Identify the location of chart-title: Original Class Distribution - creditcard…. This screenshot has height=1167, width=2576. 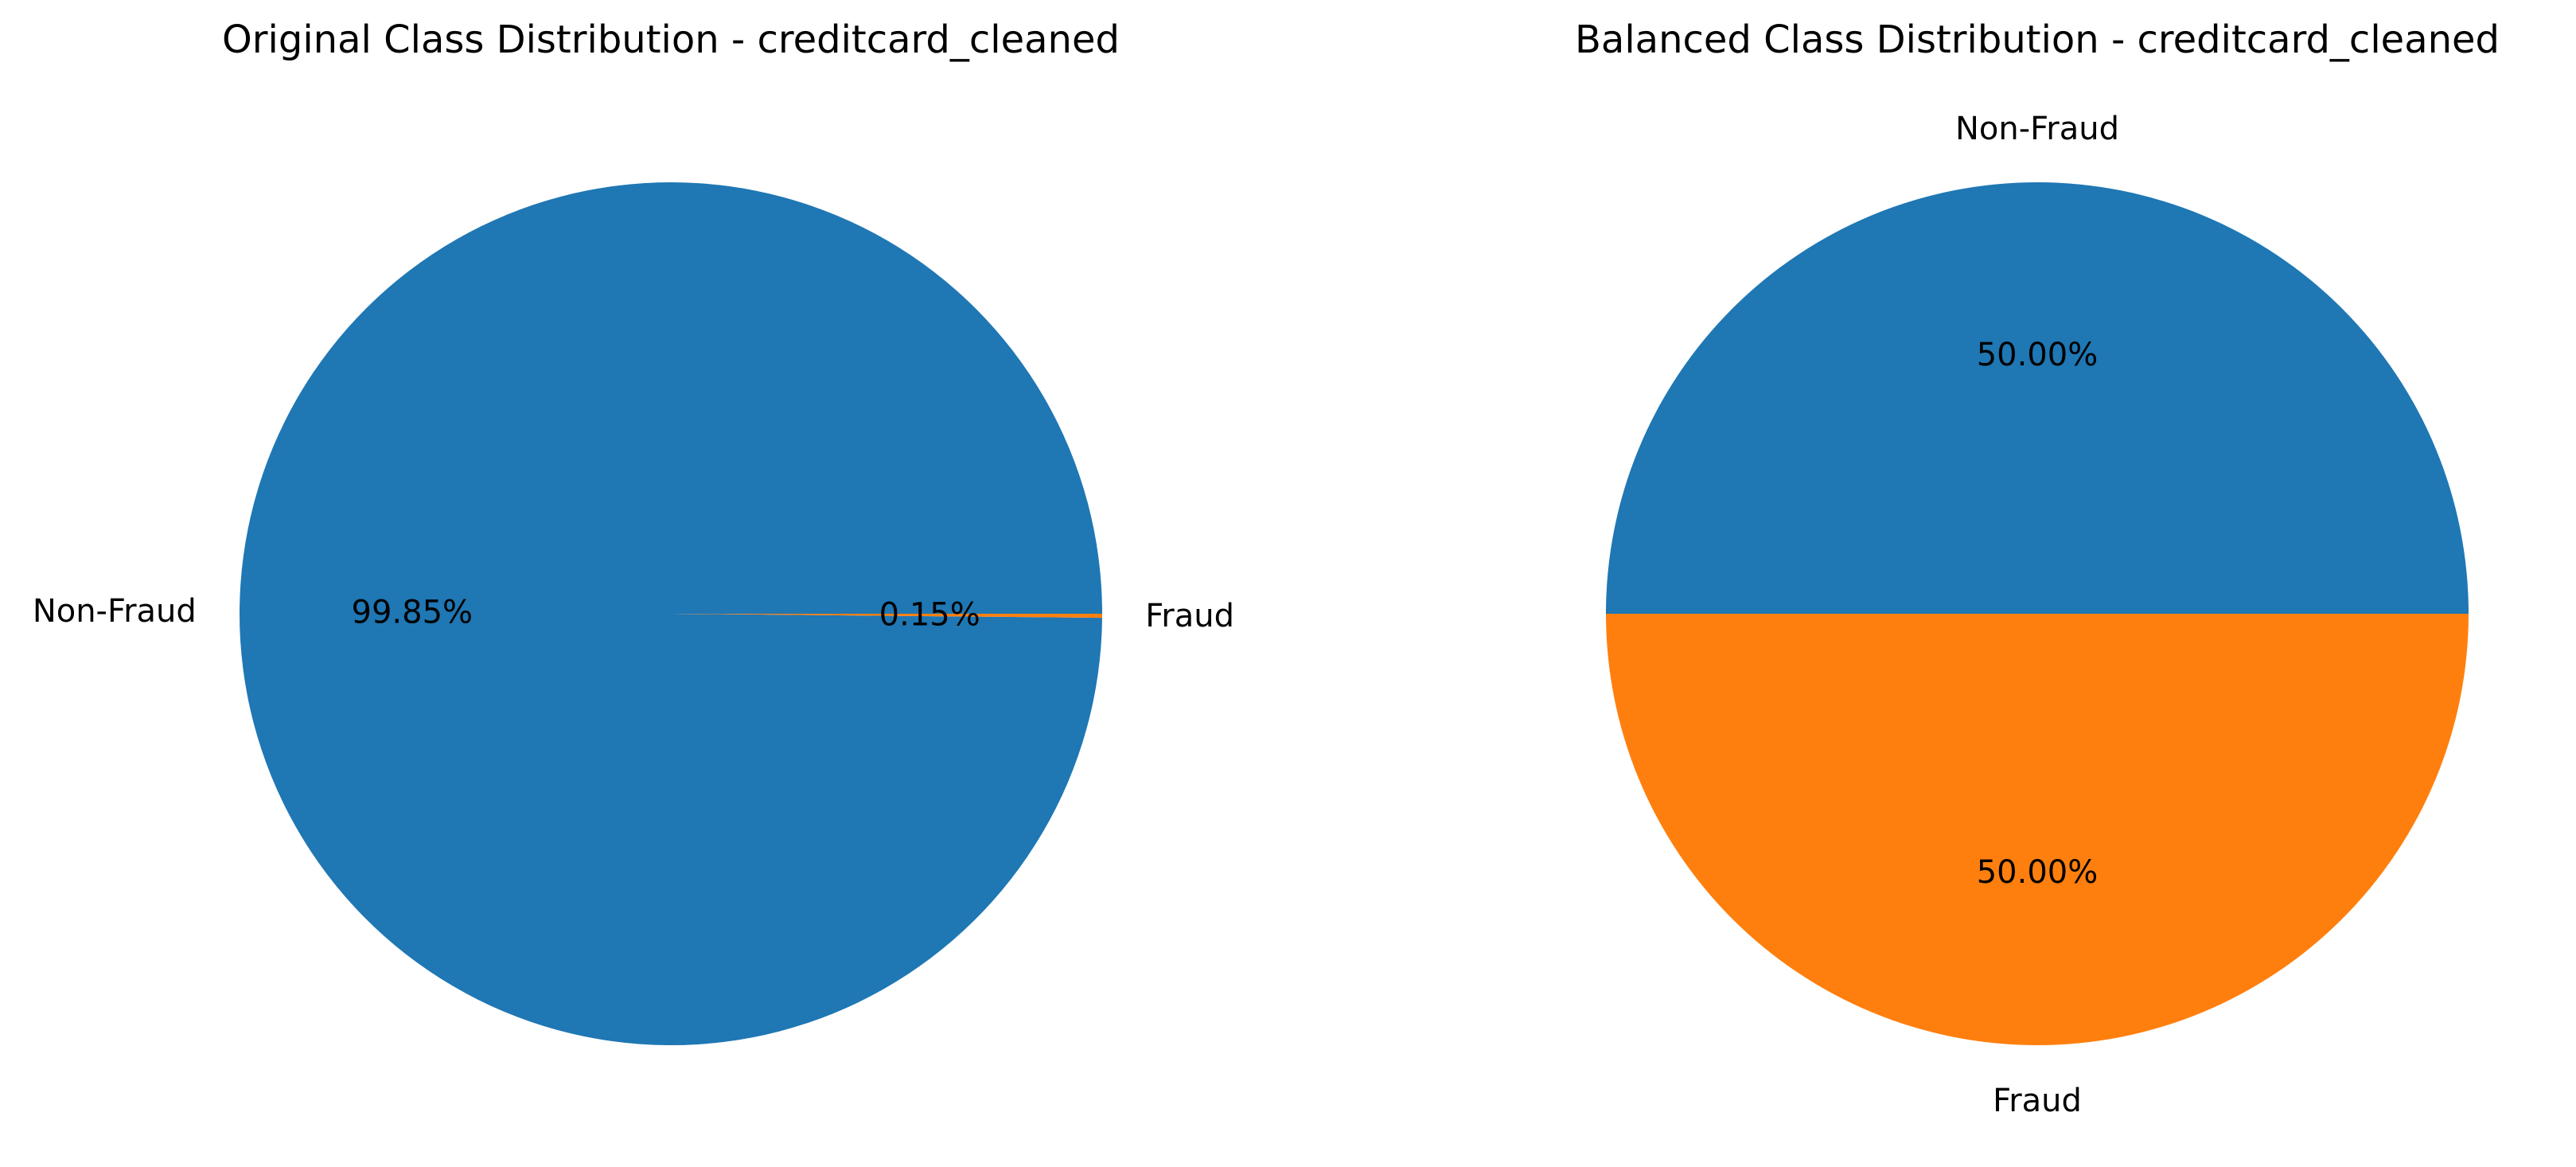
(671, 40).